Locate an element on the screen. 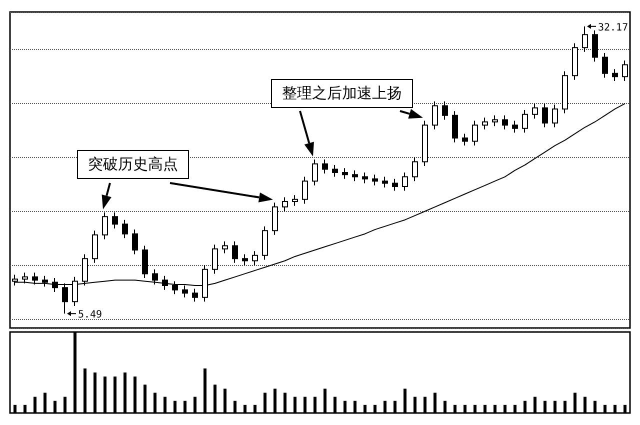 This screenshot has height=425, width=640. annotation: 5.49 is located at coordinates (90, 315).